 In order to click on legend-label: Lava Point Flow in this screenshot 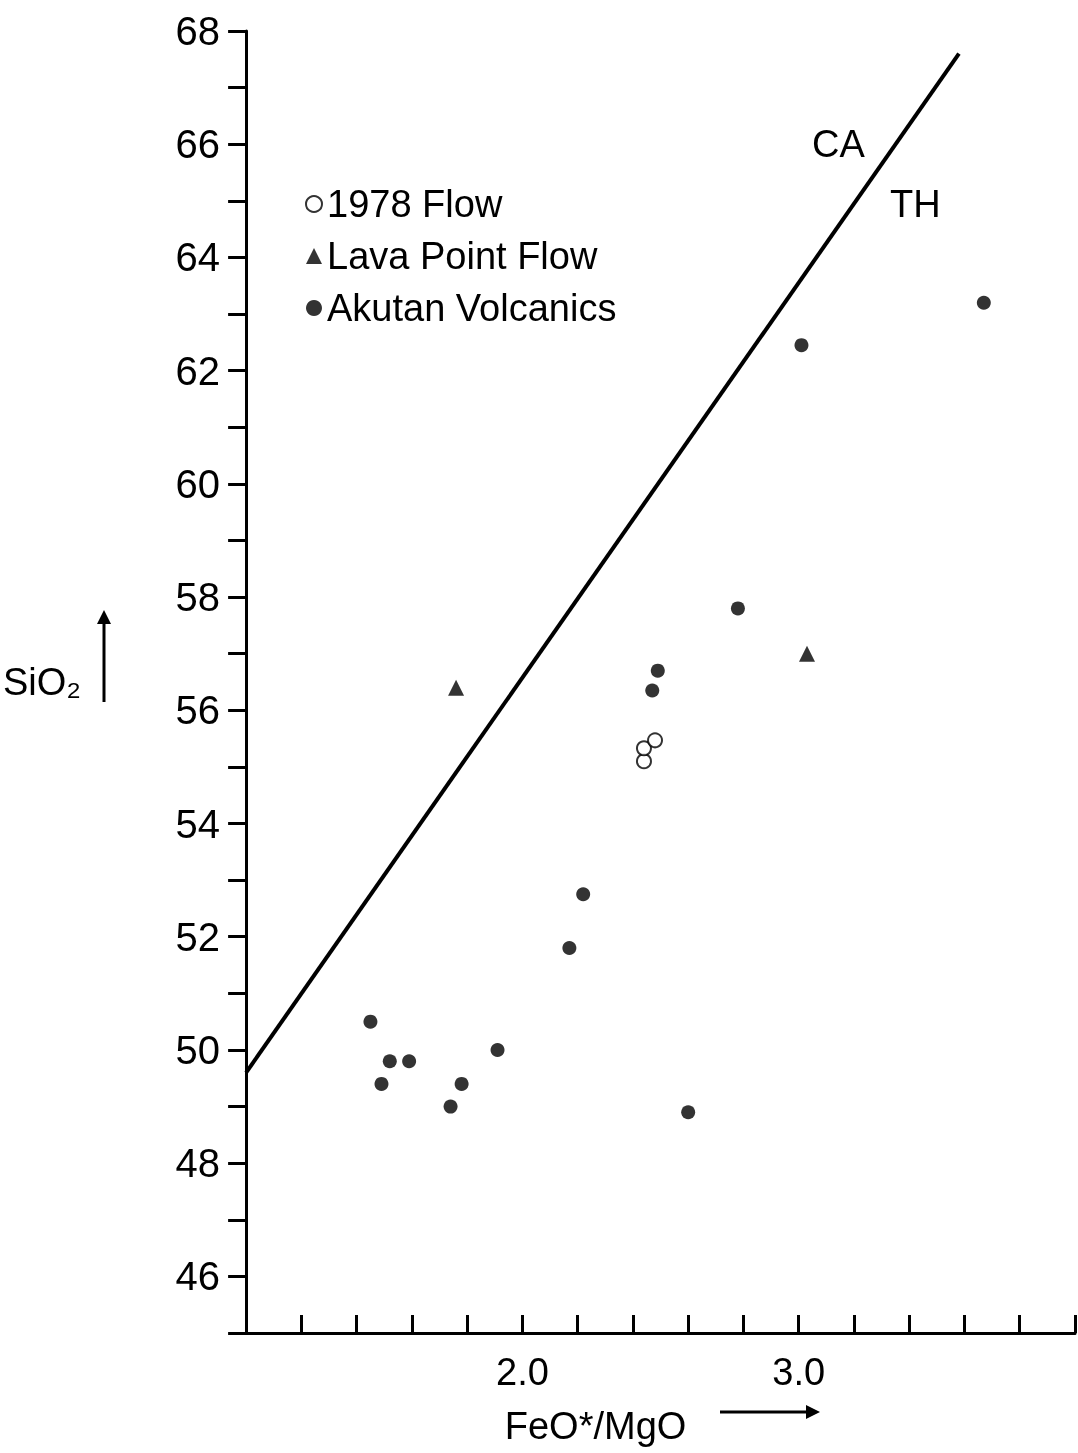, I will do `click(462, 256)`.